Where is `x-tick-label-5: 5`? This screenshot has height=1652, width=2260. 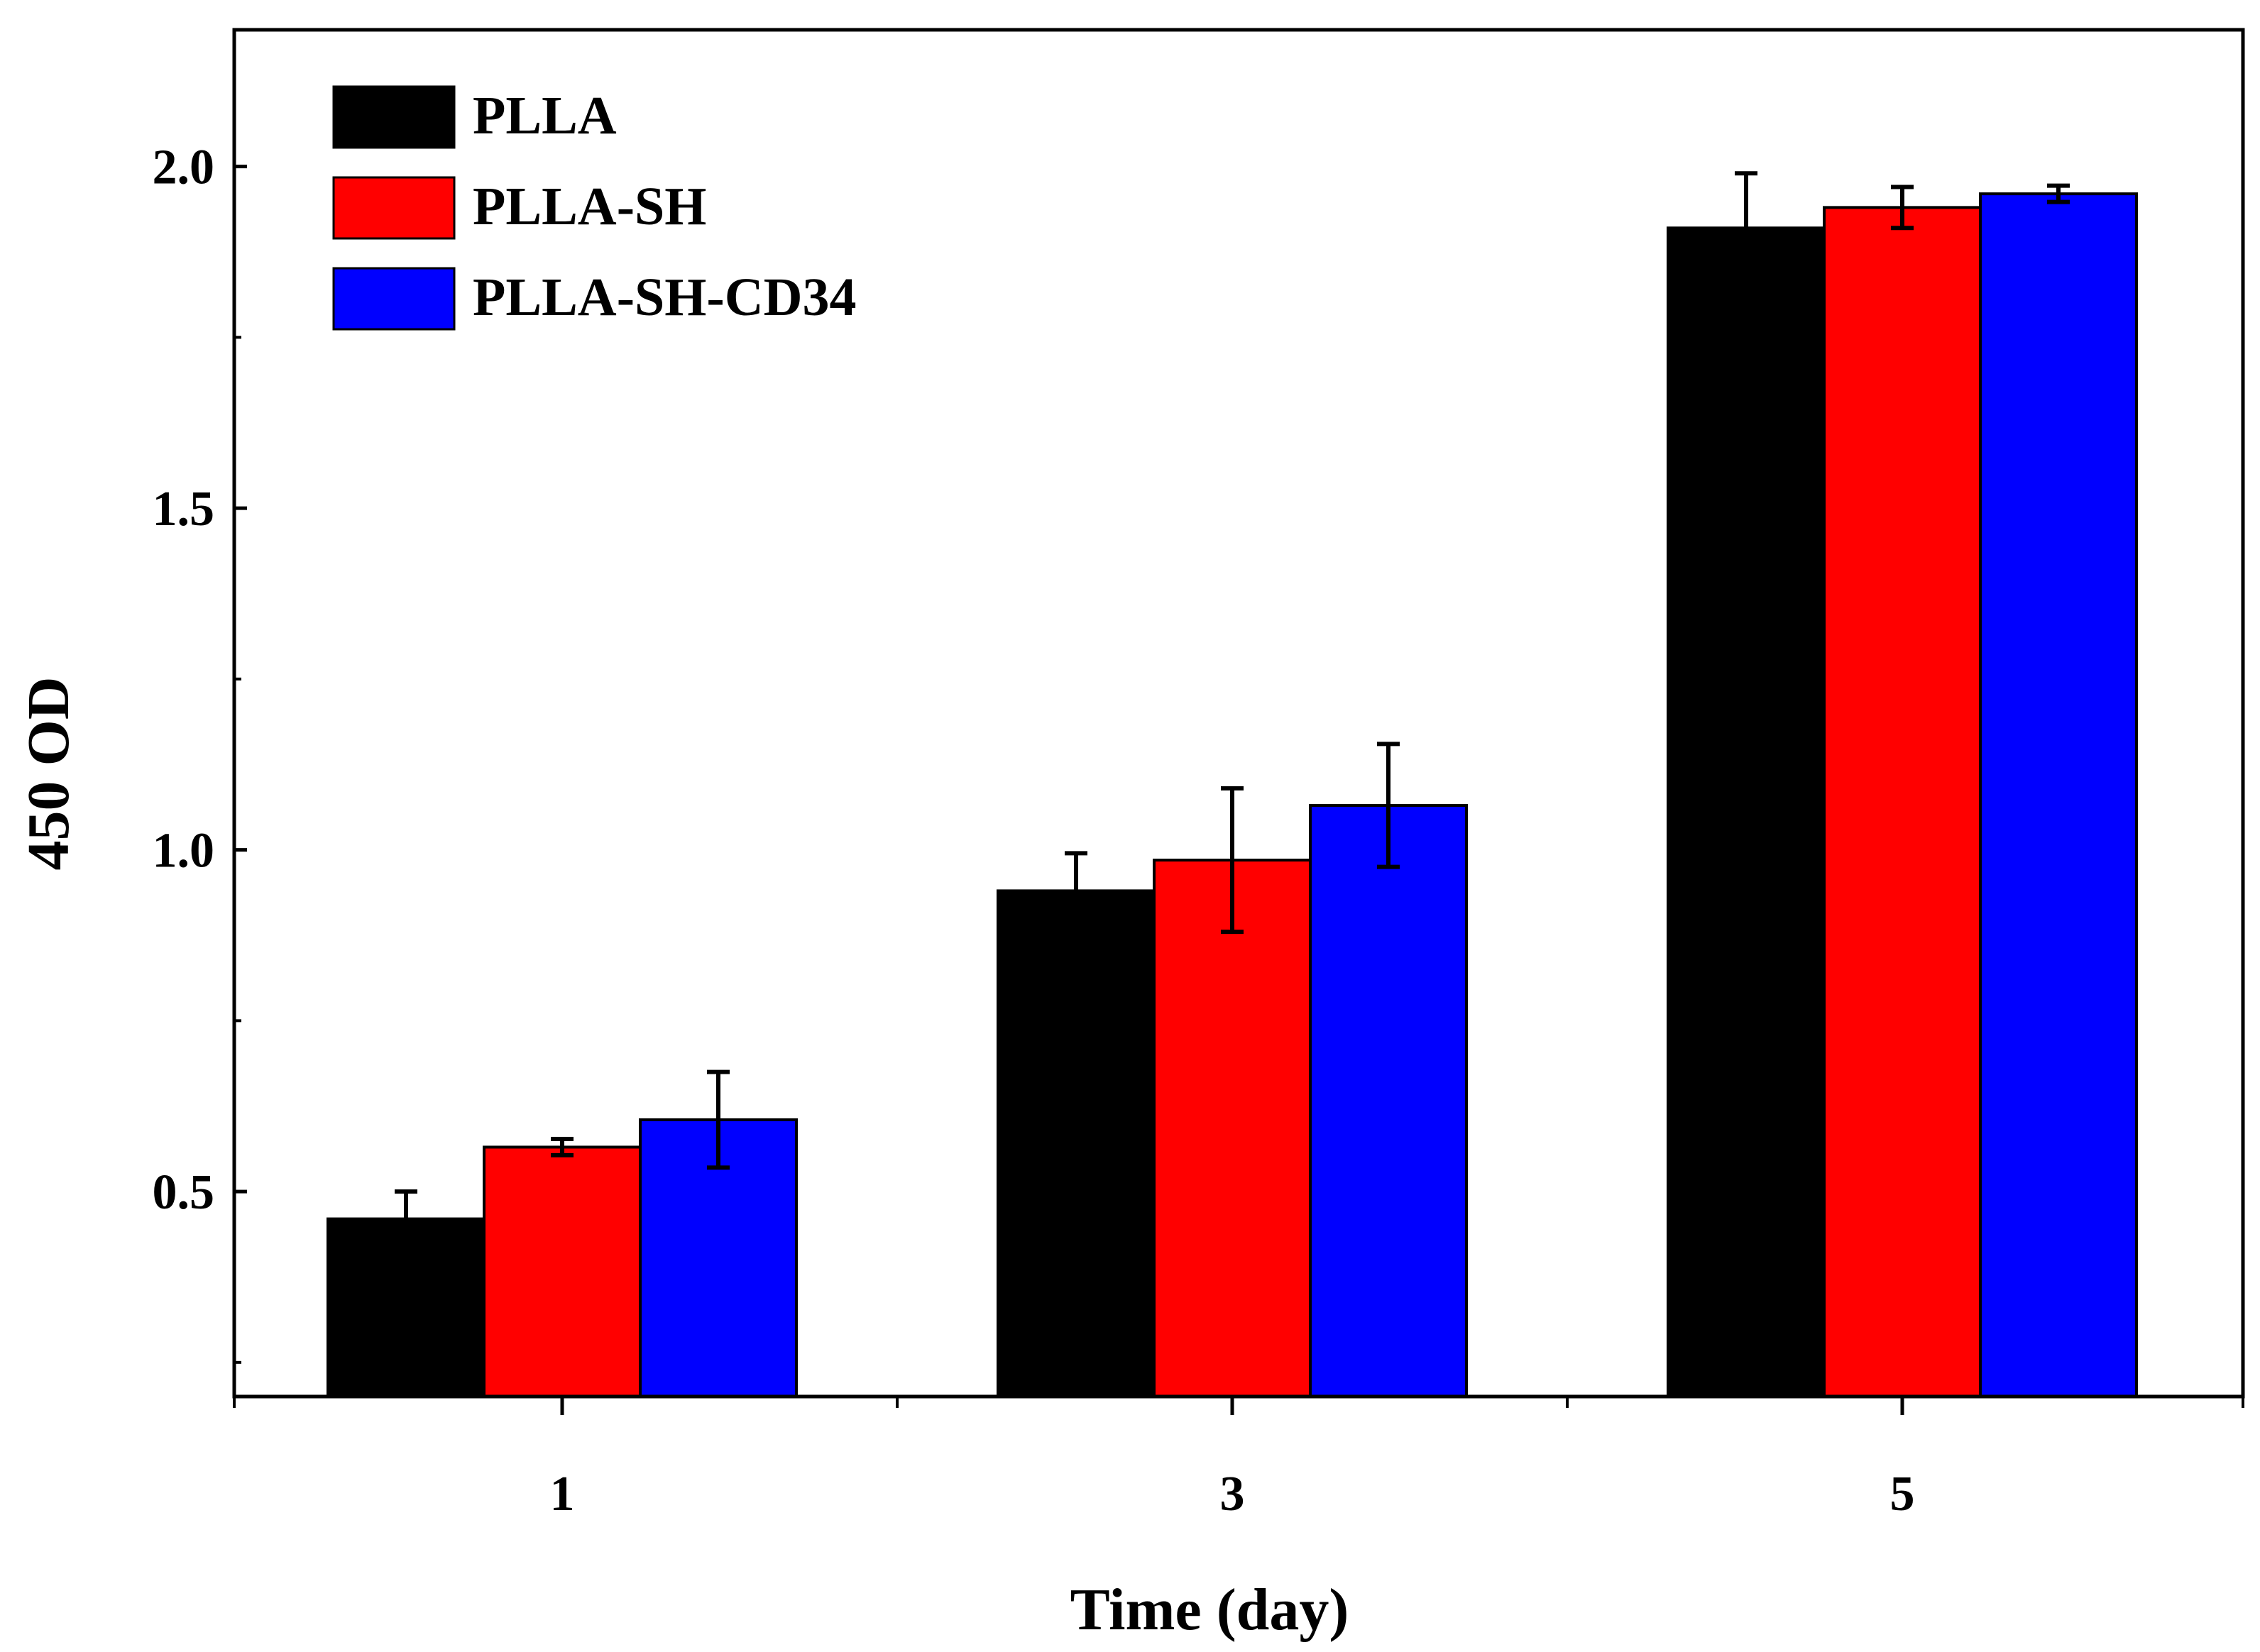
x-tick-label-5: 5 is located at coordinates (1903, 1494).